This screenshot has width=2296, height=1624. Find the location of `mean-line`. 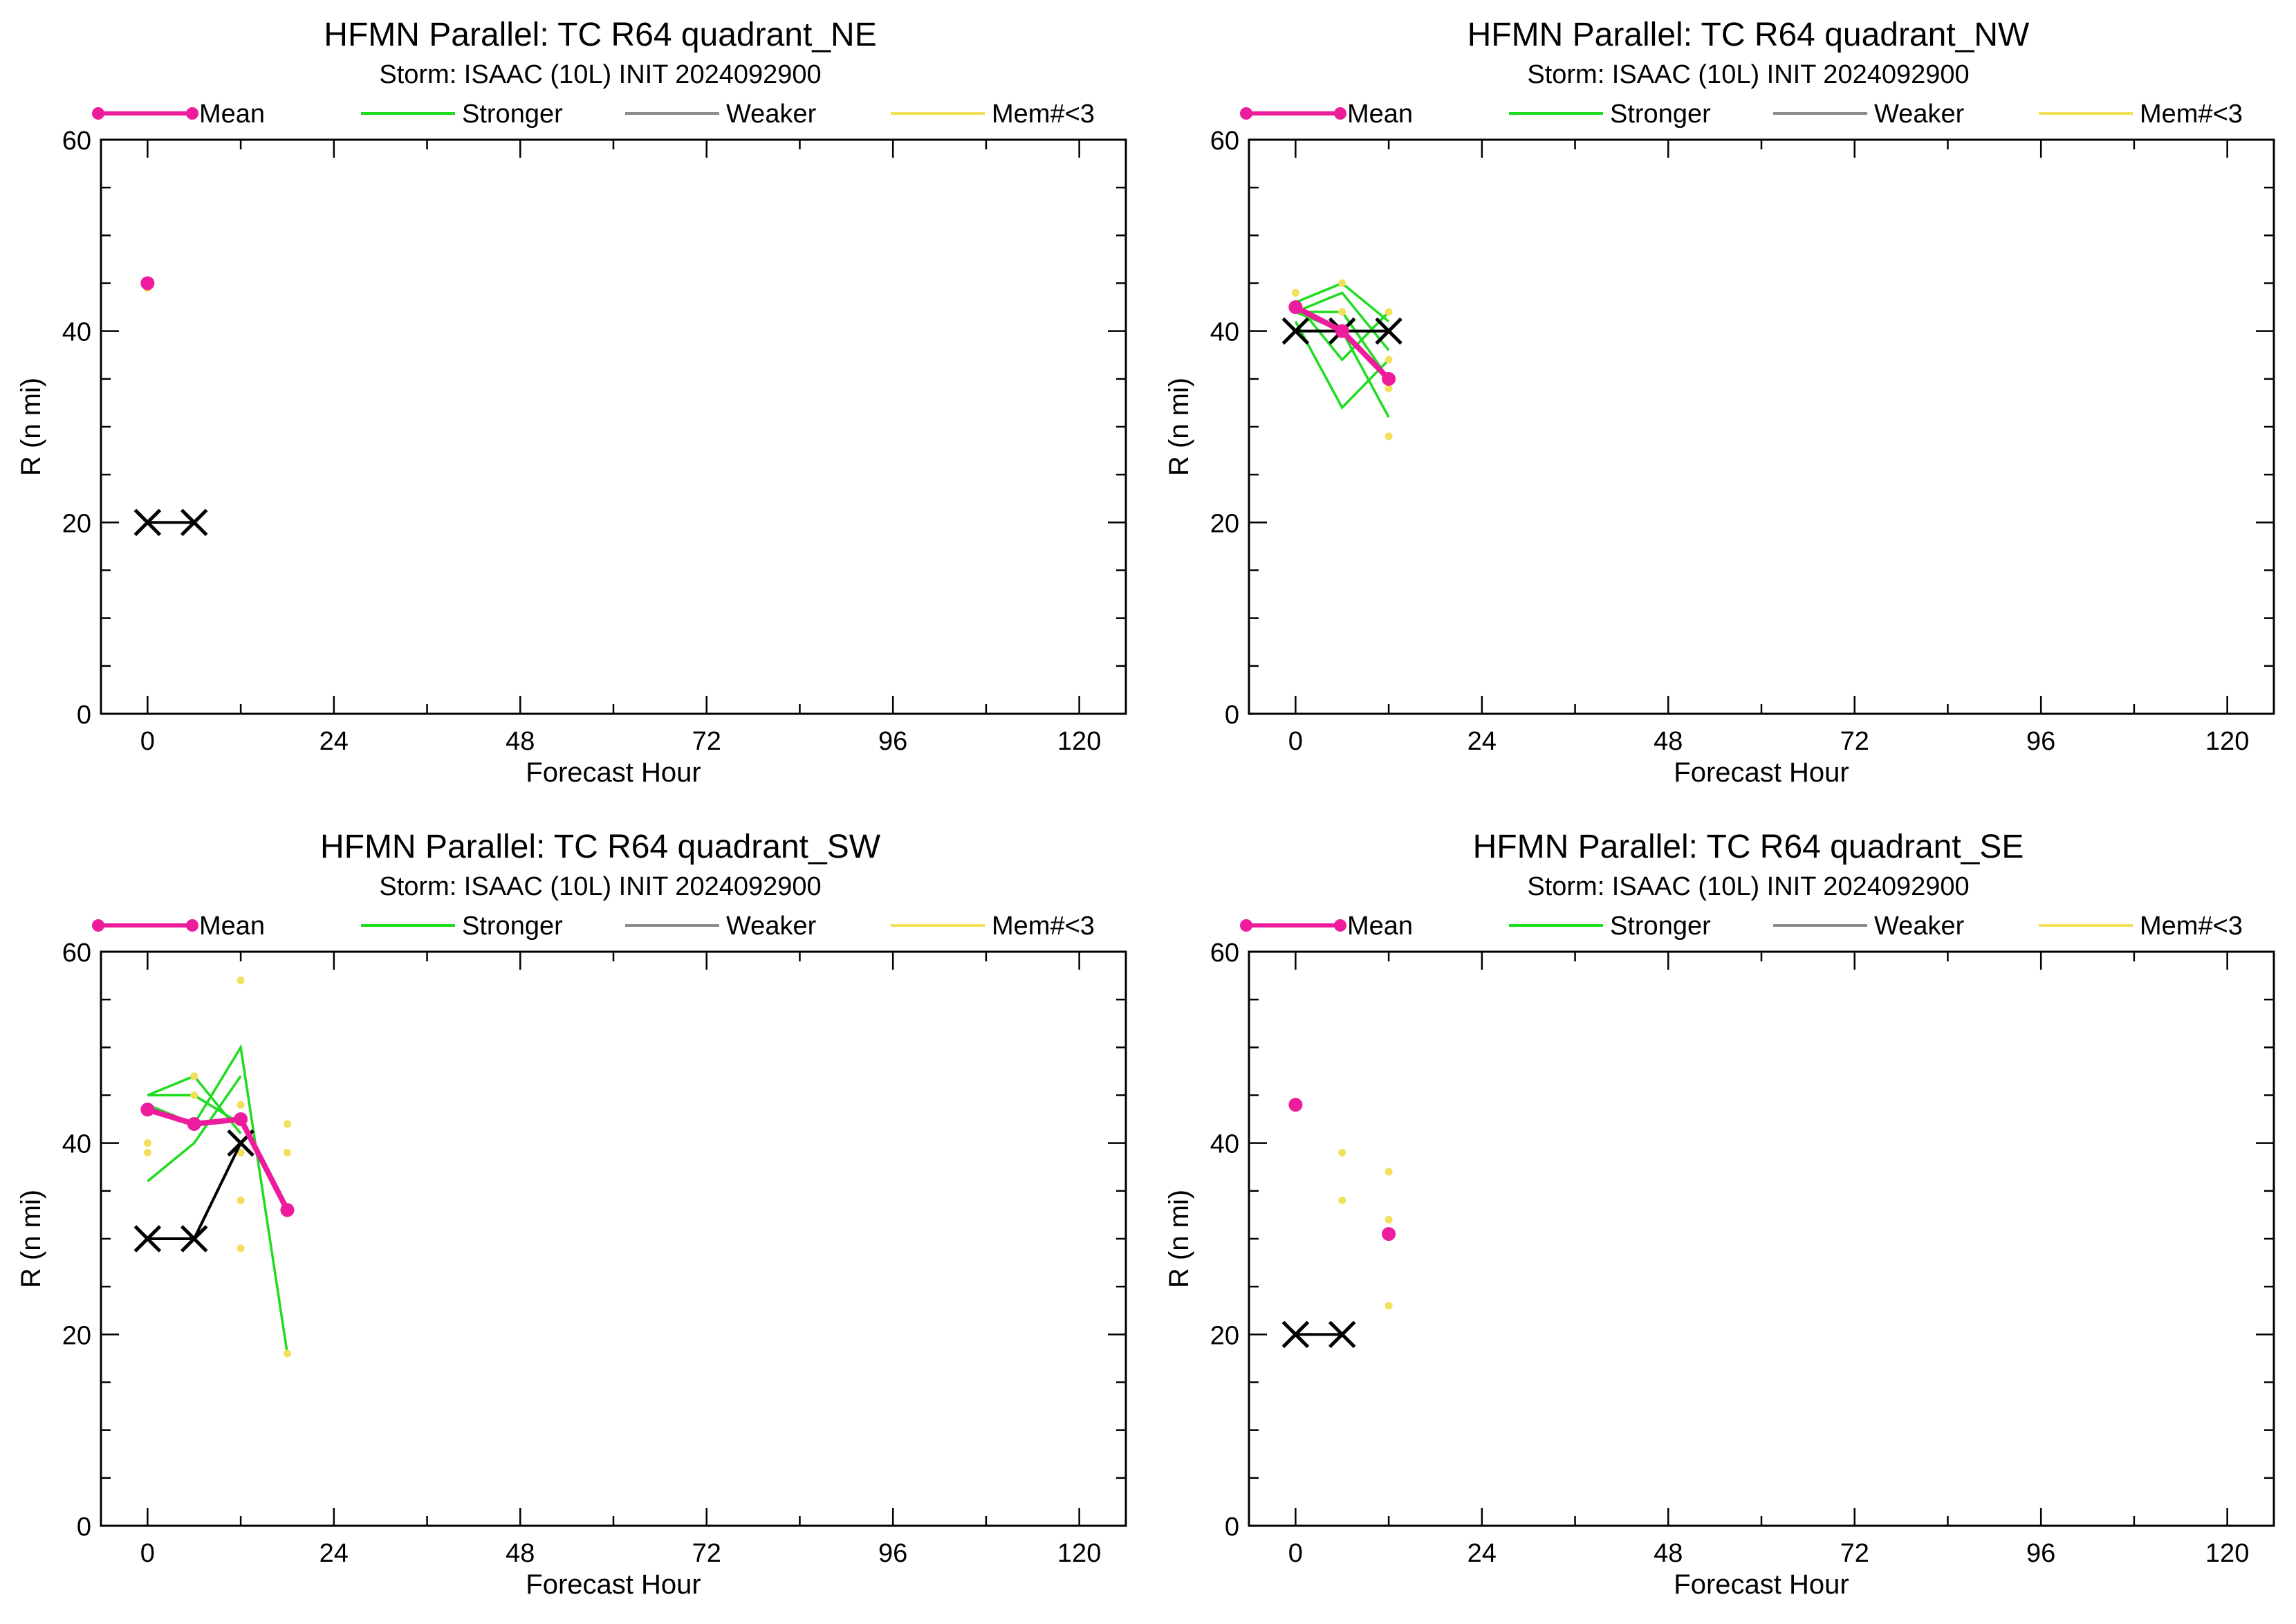

mean-line is located at coordinates (219, 1159).